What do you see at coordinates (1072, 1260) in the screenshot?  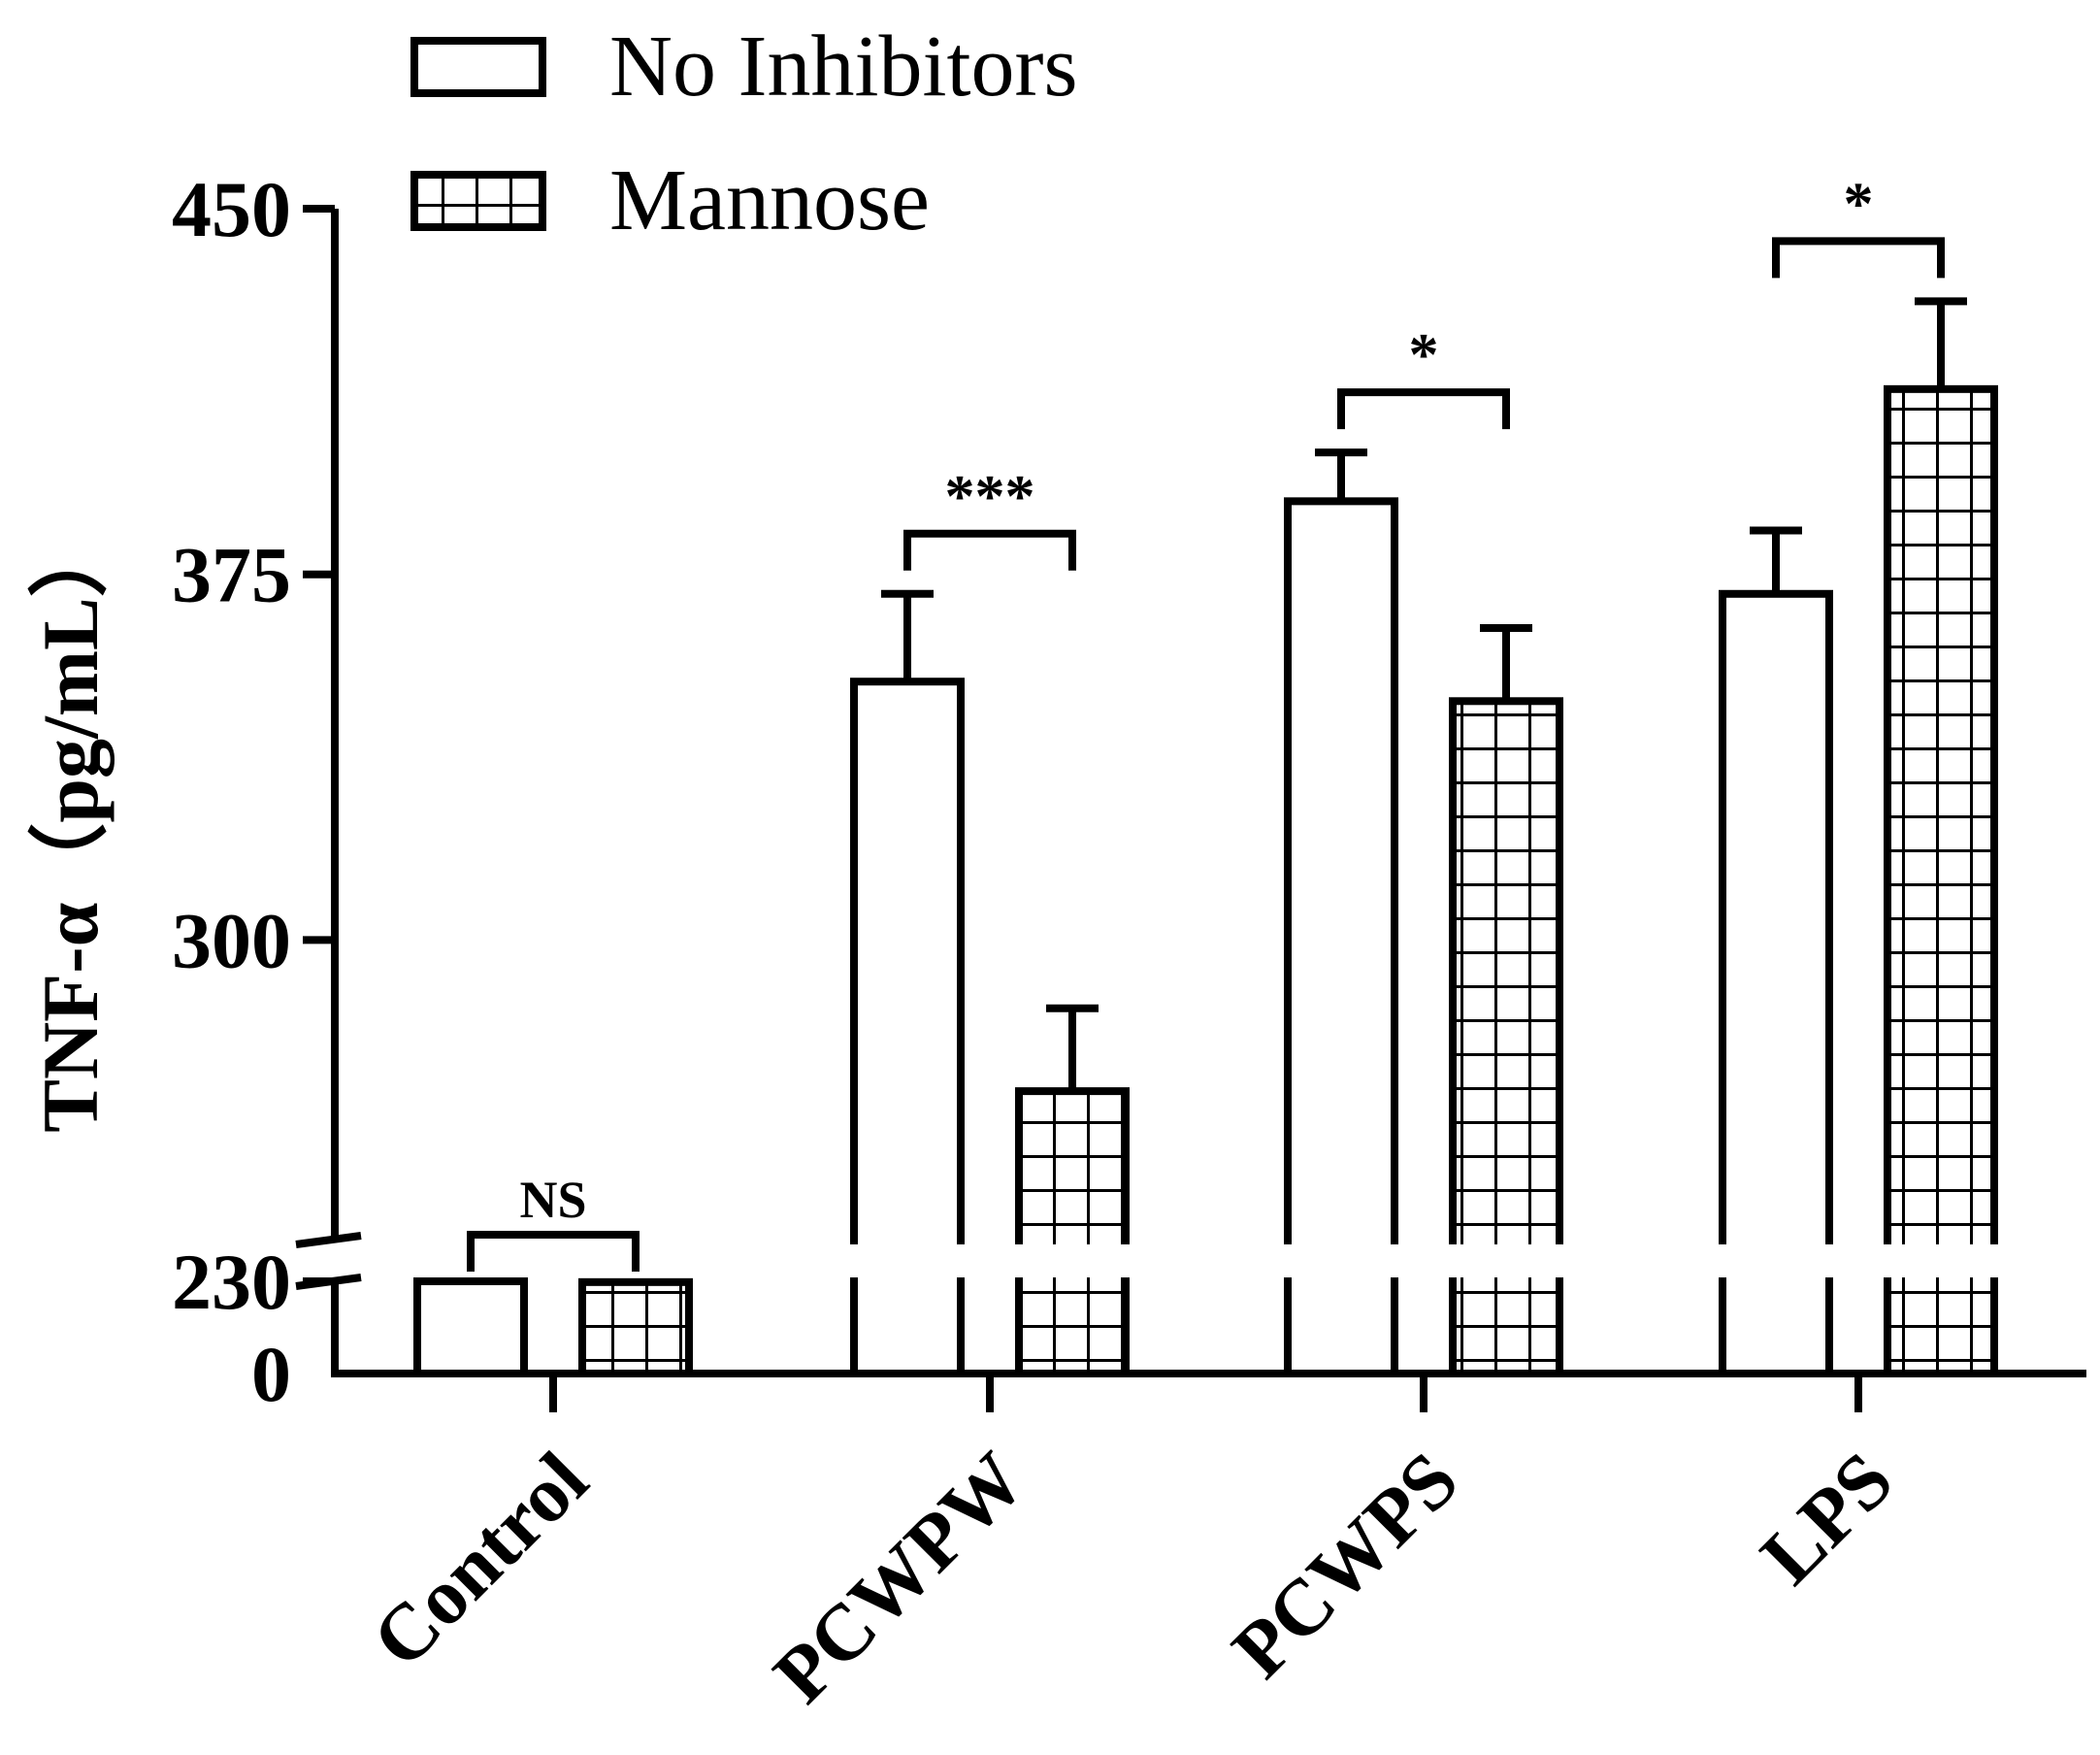 I see `bar-mannose-pcwpw-break` at bounding box center [1072, 1260].